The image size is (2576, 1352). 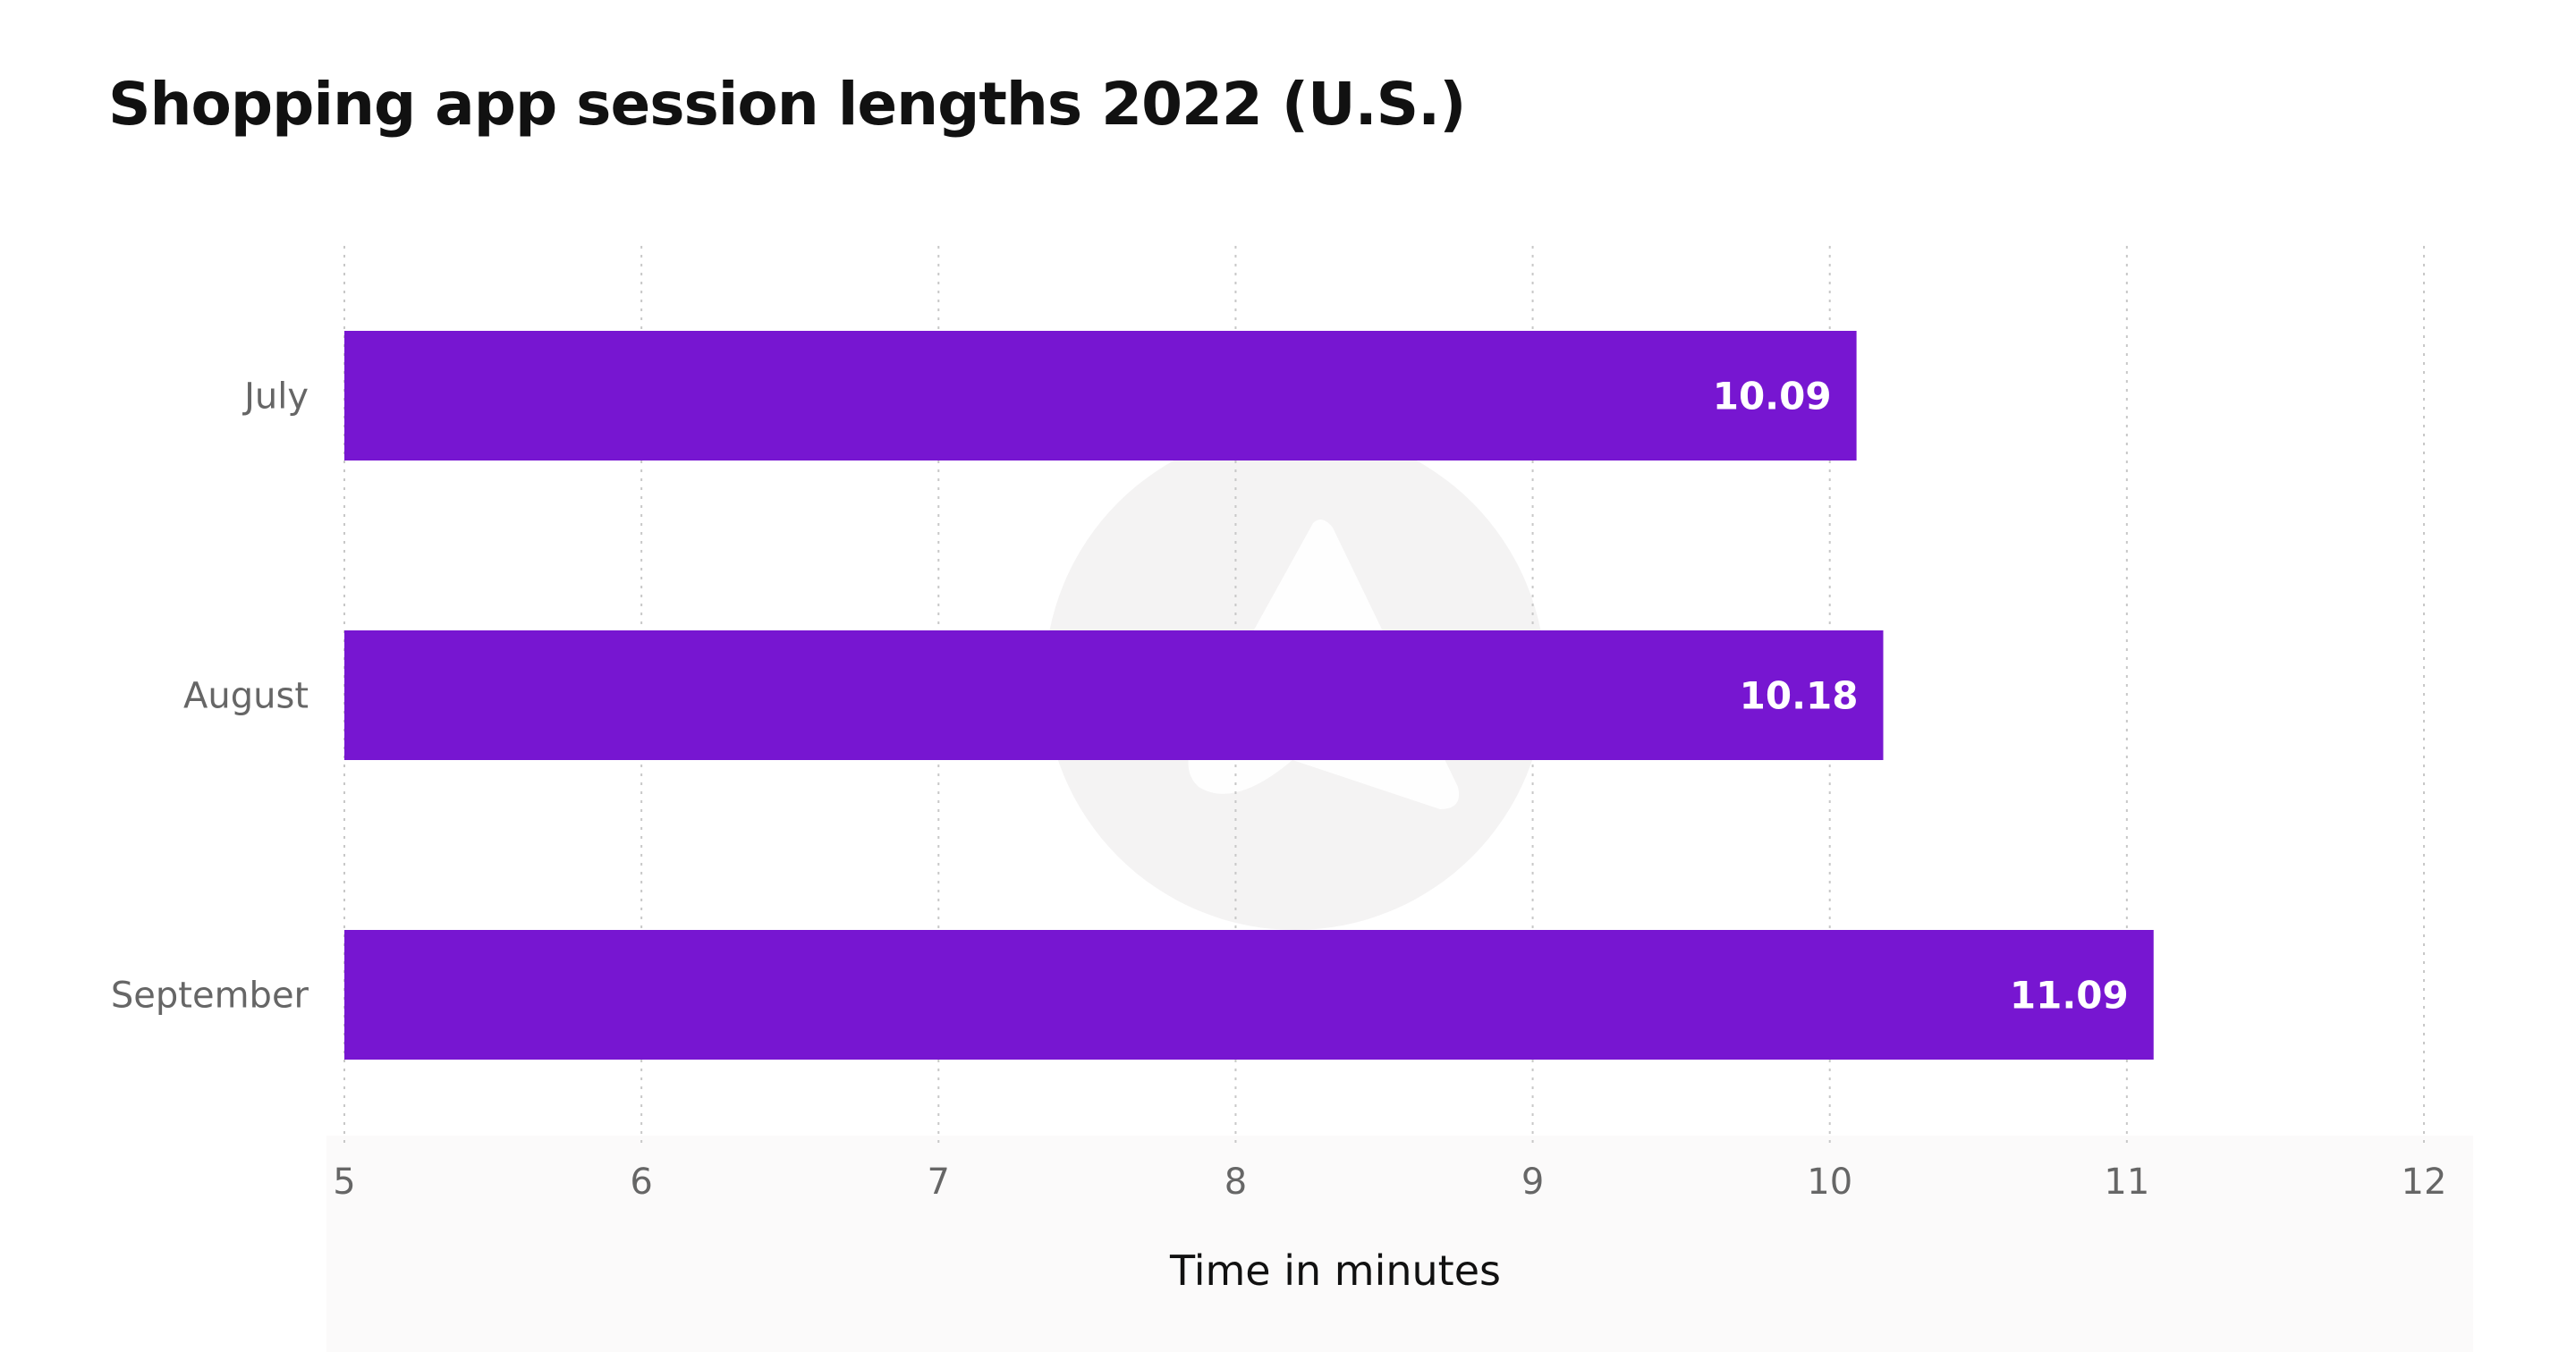 What do you see at coordinates (1100, 396) in the screenshot?
I see `bar-july` at bounding box center [1100, 396].